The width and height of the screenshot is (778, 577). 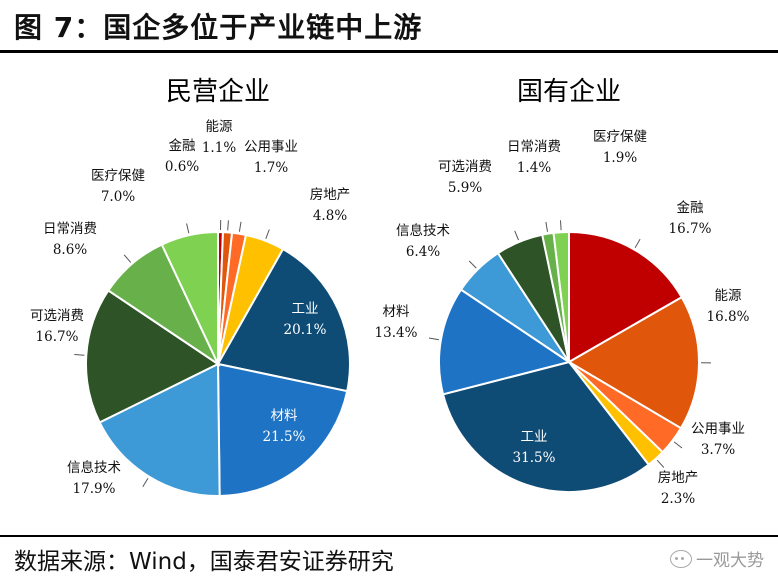 What do you see at coordinates (389, 51) in the screenshot?
I see `top-rule` at bounding box center [389, 51].